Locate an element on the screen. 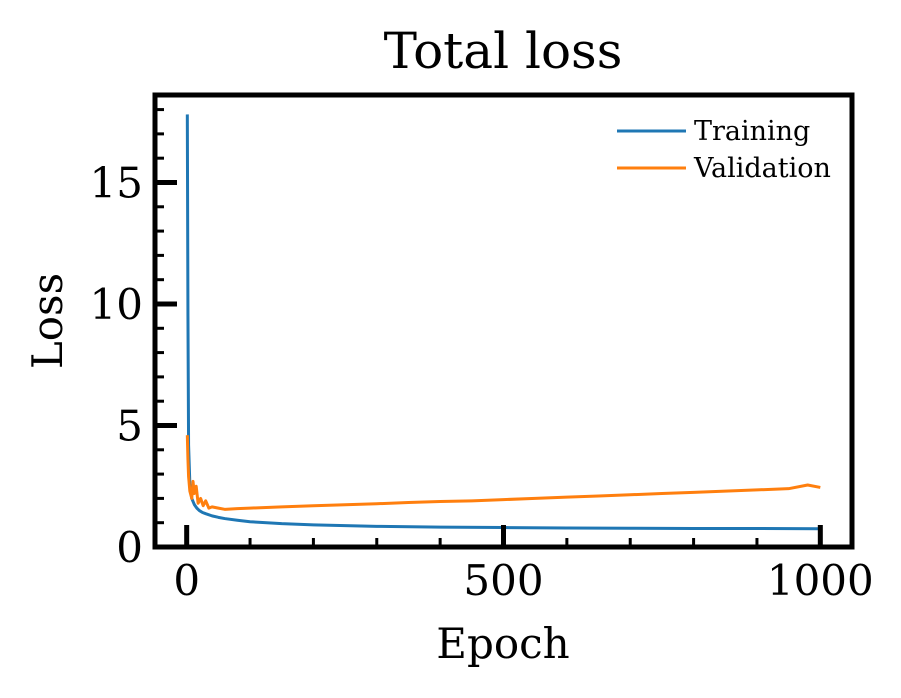 The image size is (901, 698). x-tick-label: 1000 is located at coordinates (820, 580).